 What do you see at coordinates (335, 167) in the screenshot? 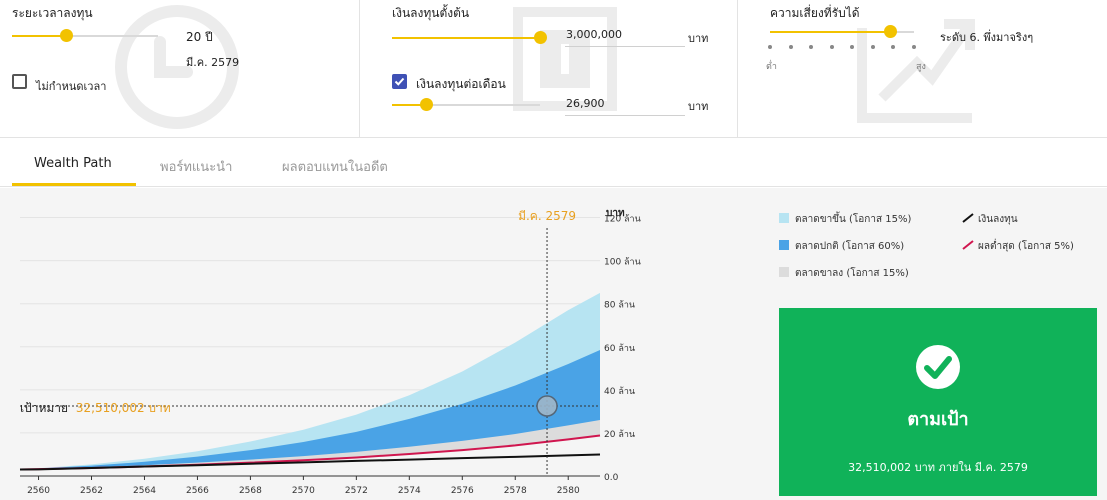
I see `tab-past-returns: ผลตอบแทนในอดีต` at bounding box center [335, 167].